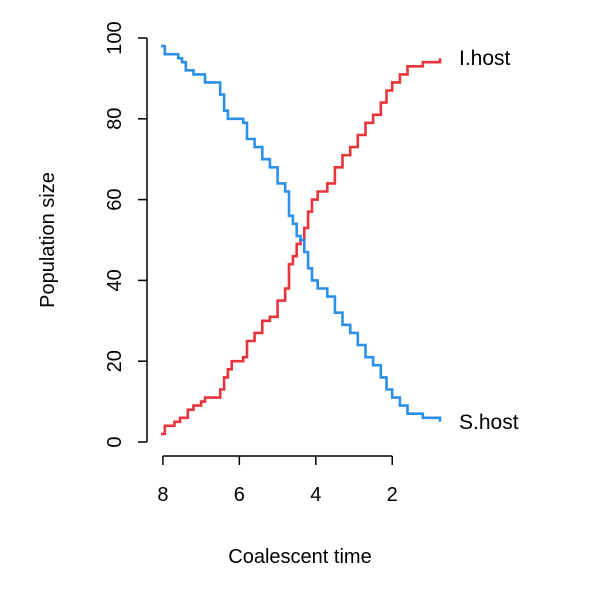 The height and width of the screenshot is (600, 600). What do you see at coordinates (115, 119) in the screenshot?
I see `y-tick-label: 80` at bounding box center [115, 119].